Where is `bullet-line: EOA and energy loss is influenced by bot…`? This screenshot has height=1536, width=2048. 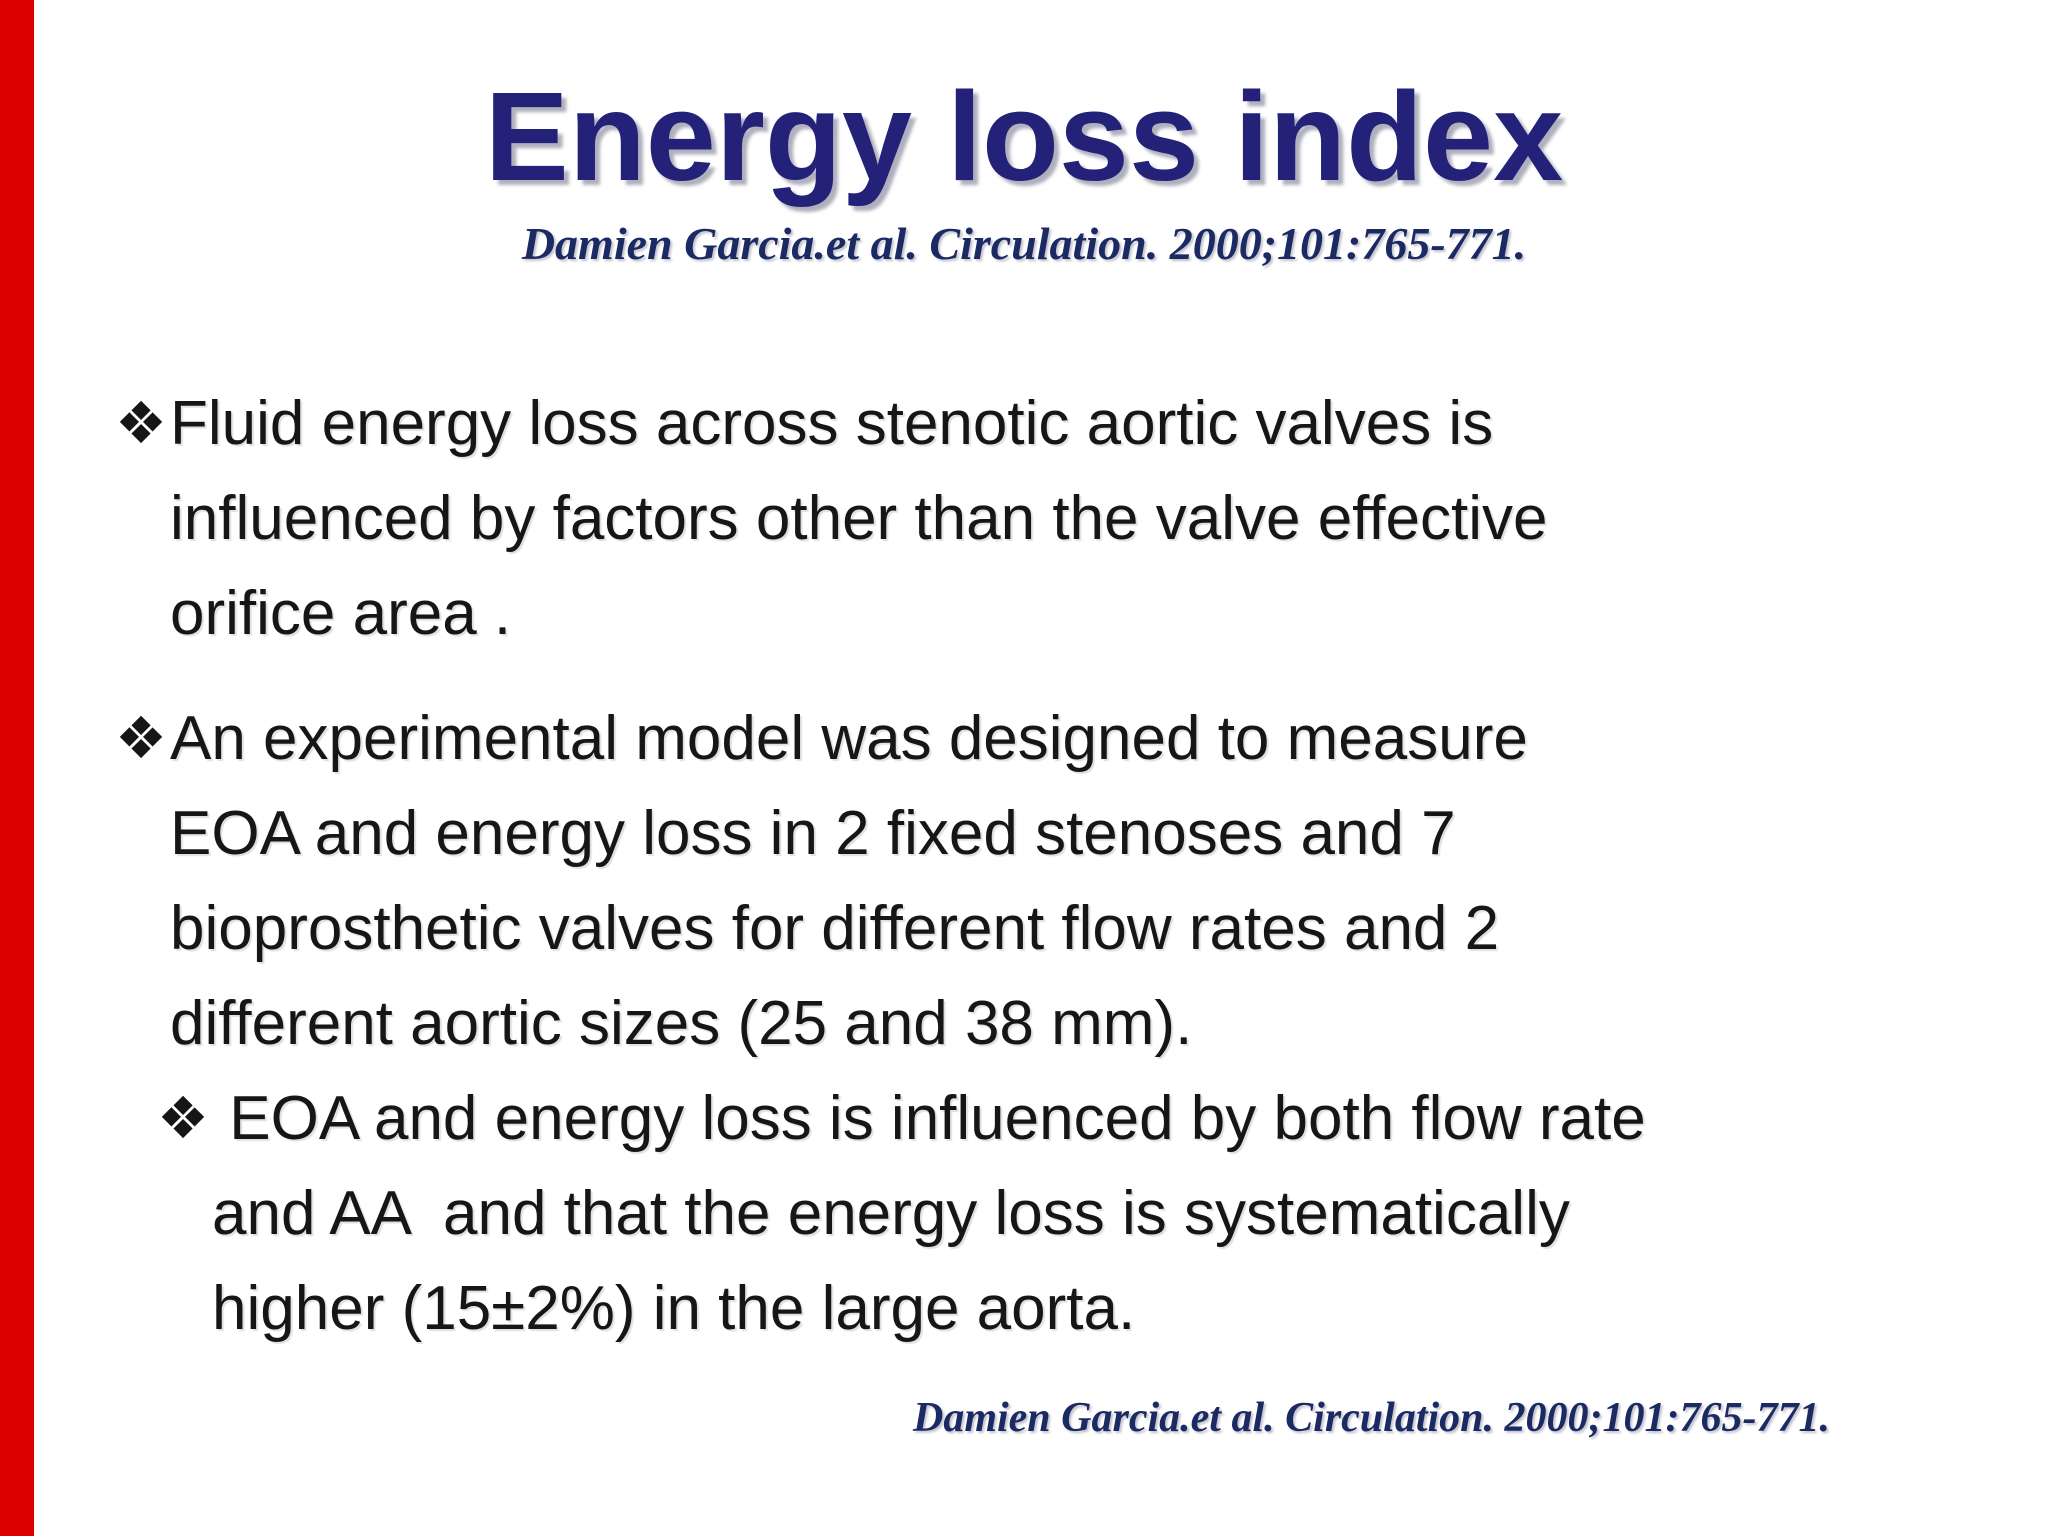 bullet-line: EOA and energy loss is influenced by bot… is located at coordinates (929, 1118).